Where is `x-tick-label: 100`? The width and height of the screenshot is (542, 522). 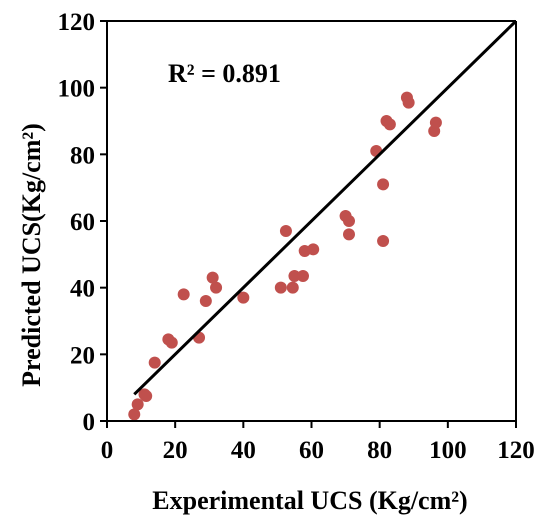 x-tick-label: 100 is located at coordinates (448, 450).